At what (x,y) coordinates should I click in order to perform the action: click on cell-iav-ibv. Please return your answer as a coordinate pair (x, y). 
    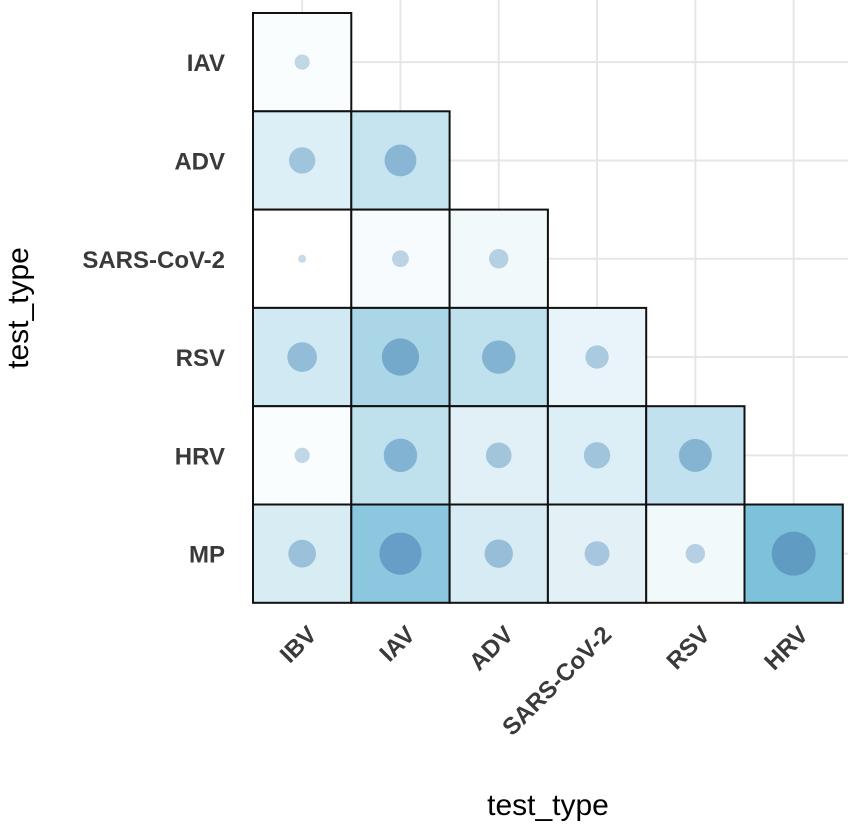
    Looking at the image, I should click on (302, 62).